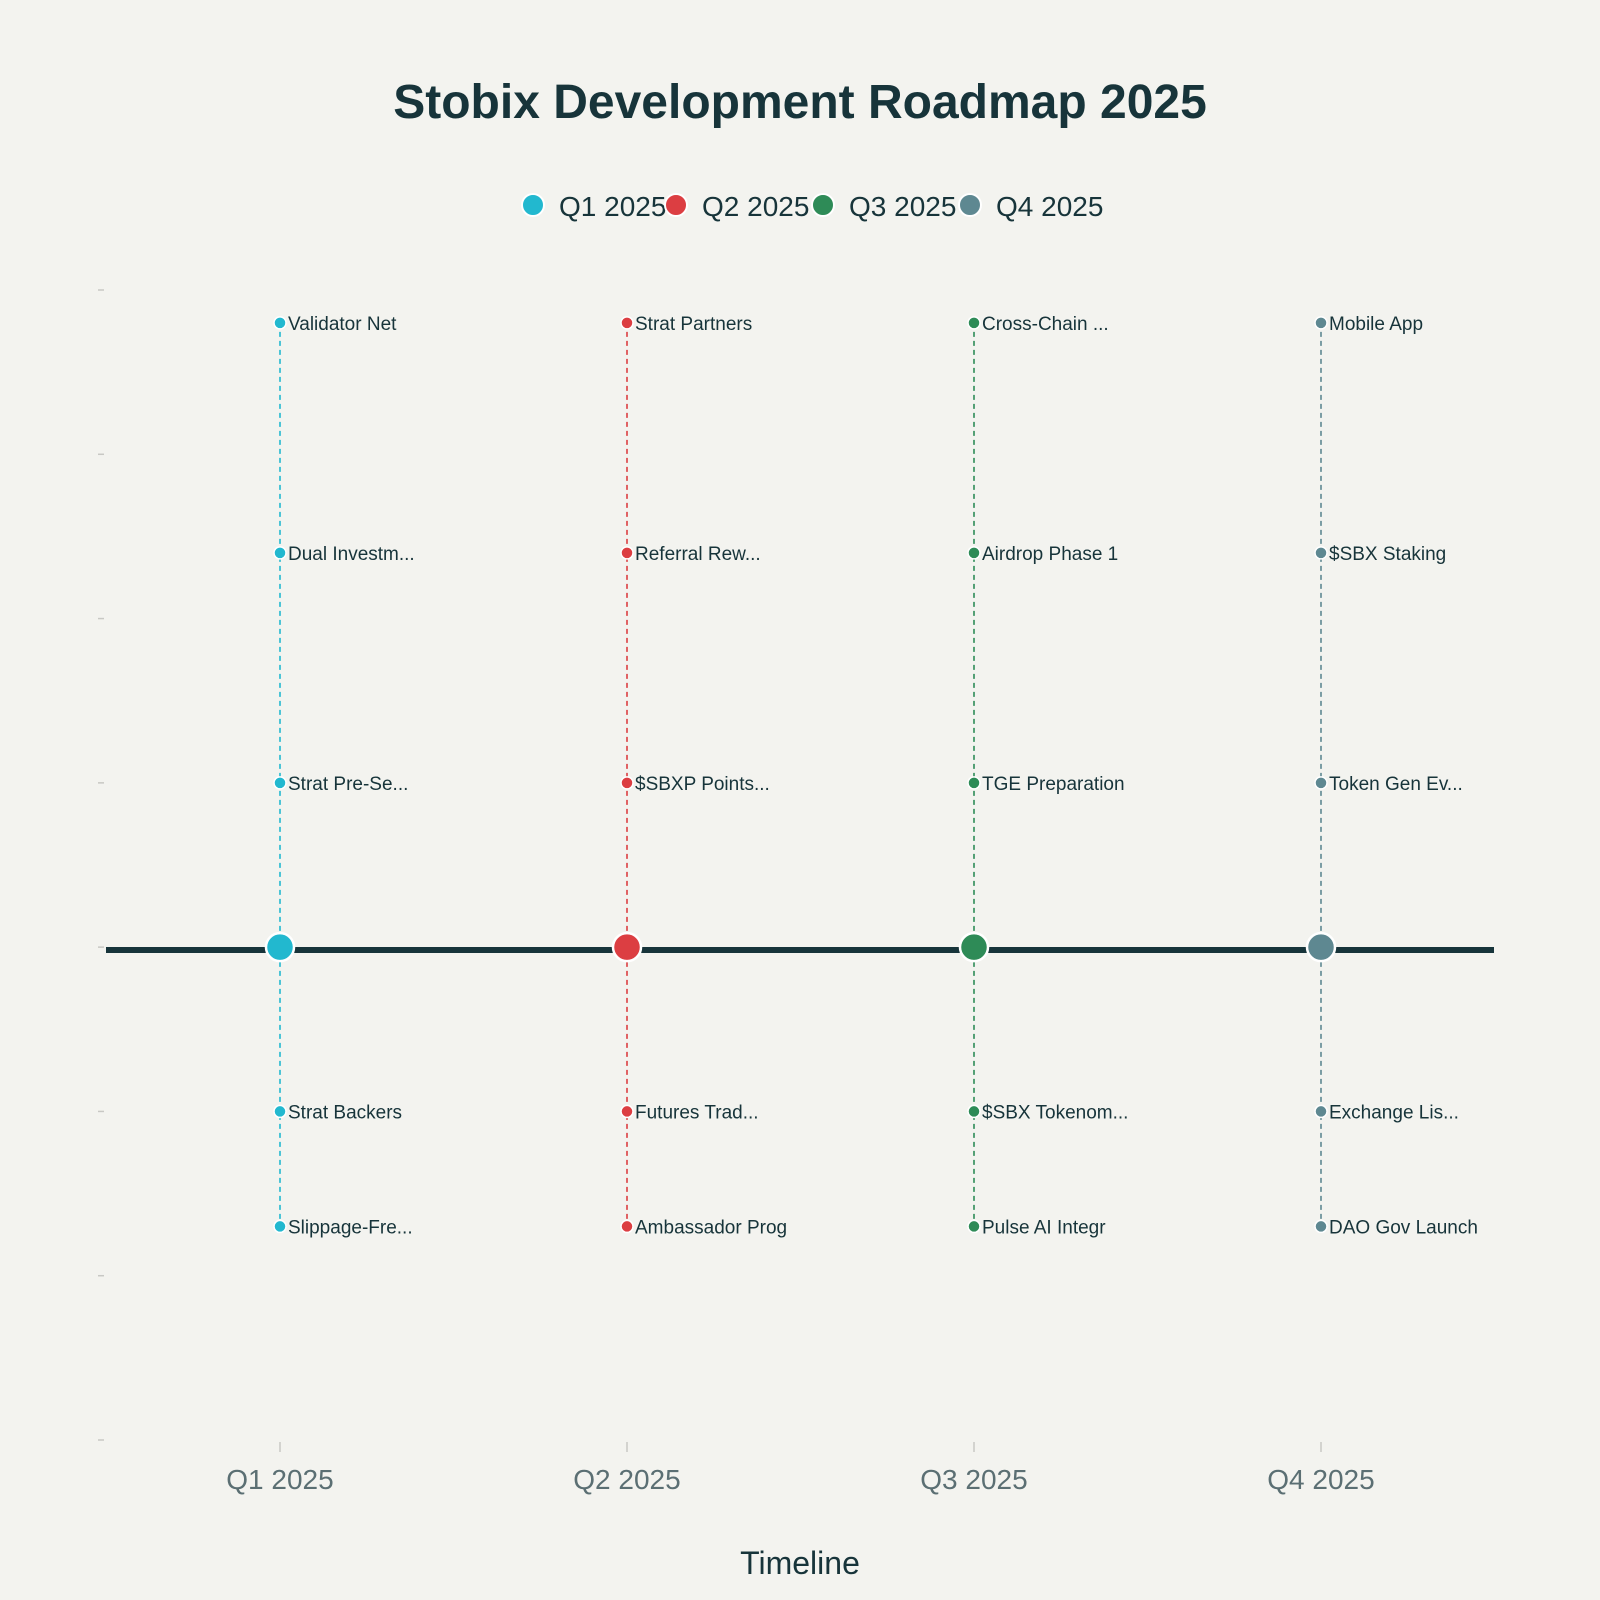  Describe the element at coordinates (1053, 784) in the screenshot. I see `milestone-label-tge-preparation: TGE Preparation` at that location.